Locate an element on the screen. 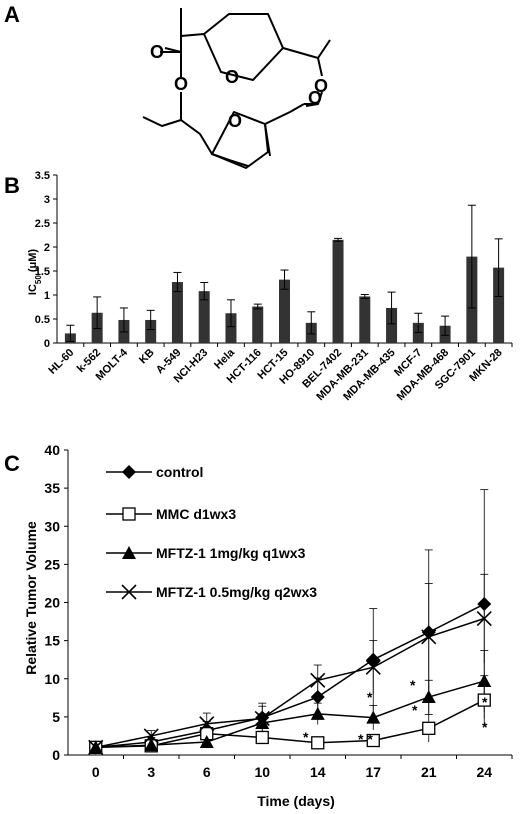 This screenshot has width=520, height=814. atom-o-upper-ring: O is located at coordinates (232, 77).